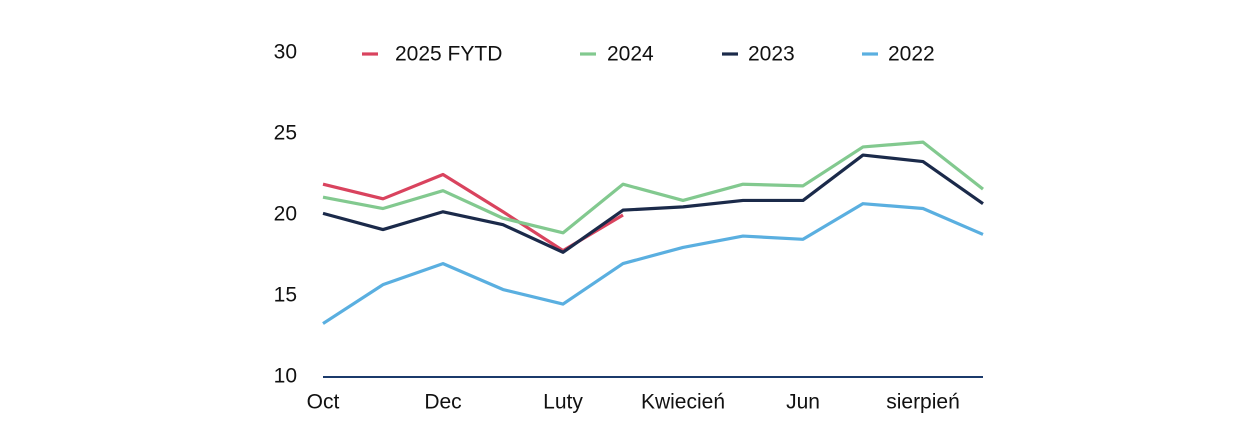  Describe the element at coordinates (285, 376) in the screenshot. I see `y-tick-label: 10` at that location.